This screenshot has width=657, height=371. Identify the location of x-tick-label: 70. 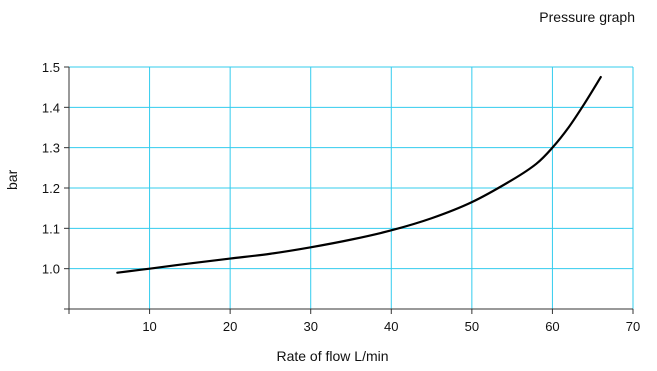
(633, 326).